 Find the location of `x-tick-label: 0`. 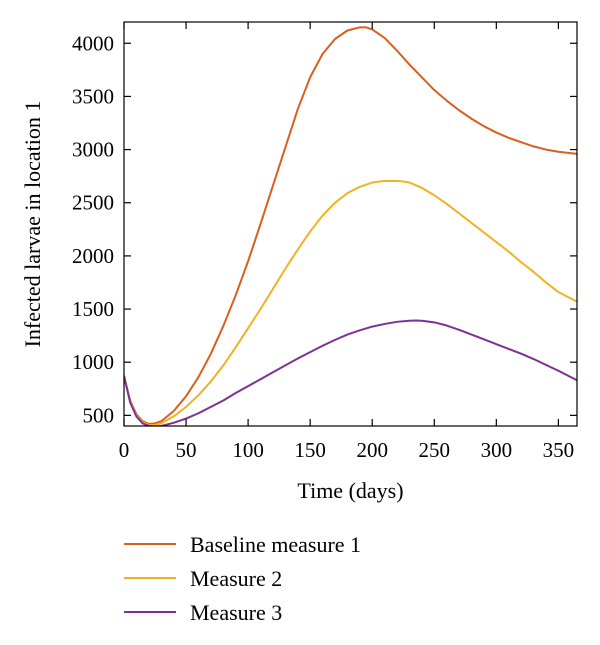

x-tick-label: 0 is located at coordinates (124, 450).